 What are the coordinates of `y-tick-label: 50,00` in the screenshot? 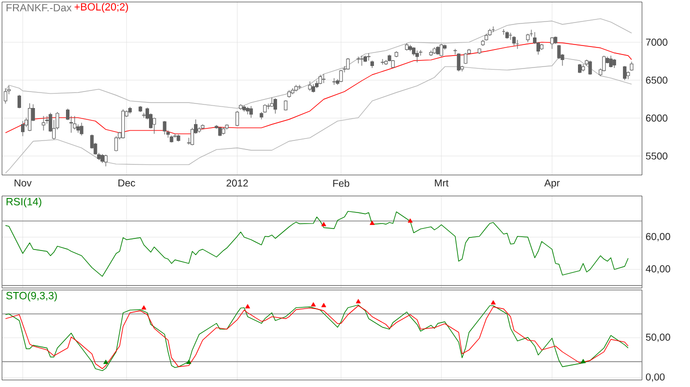 It's located at (658, 338).